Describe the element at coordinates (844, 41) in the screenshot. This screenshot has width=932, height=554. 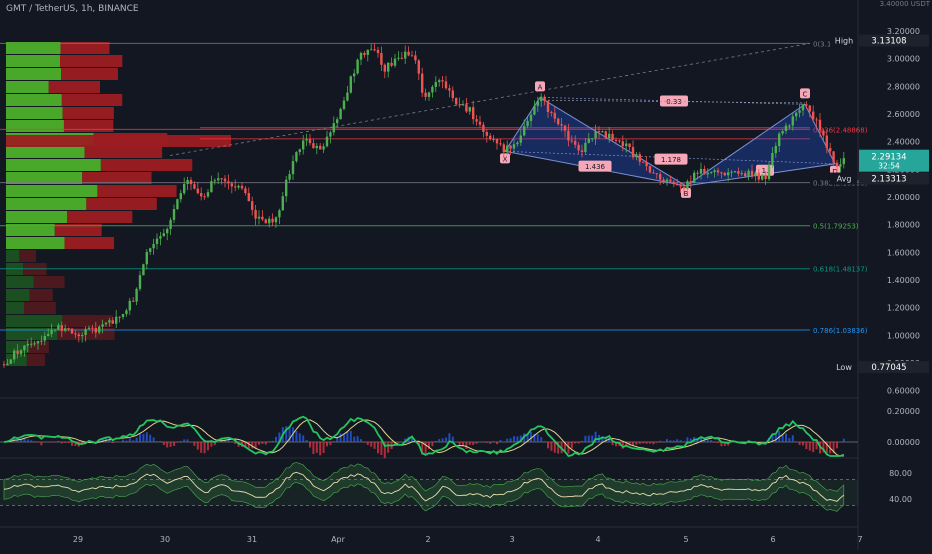
I see `marker-name: High` at that location.